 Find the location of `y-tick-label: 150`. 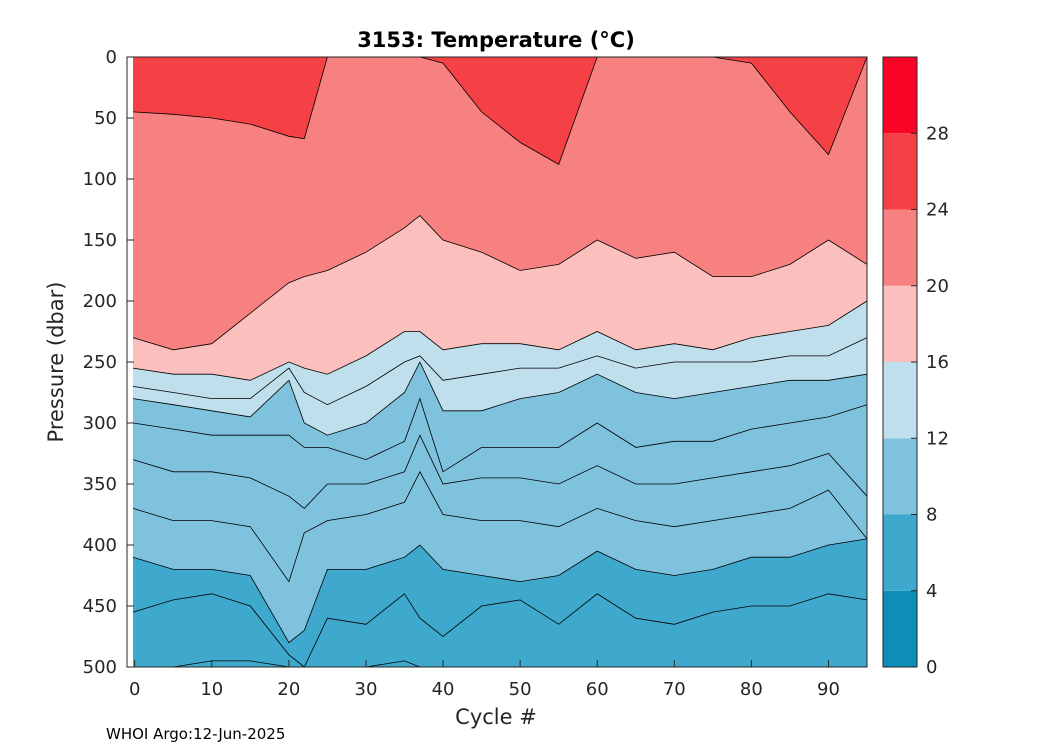

y-tick-label: 150 is located at coordinates (100, 240).